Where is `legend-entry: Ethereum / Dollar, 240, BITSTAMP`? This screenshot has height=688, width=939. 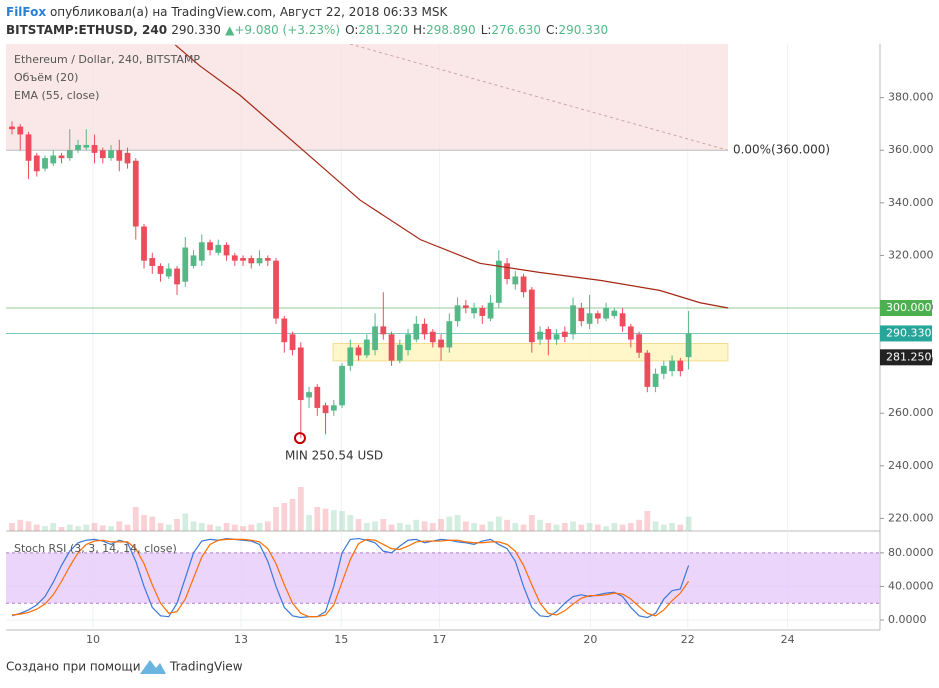 legend-entry: Ethereum / Dollar, 240, BITSTAMP is located at coordinates (107, 59).